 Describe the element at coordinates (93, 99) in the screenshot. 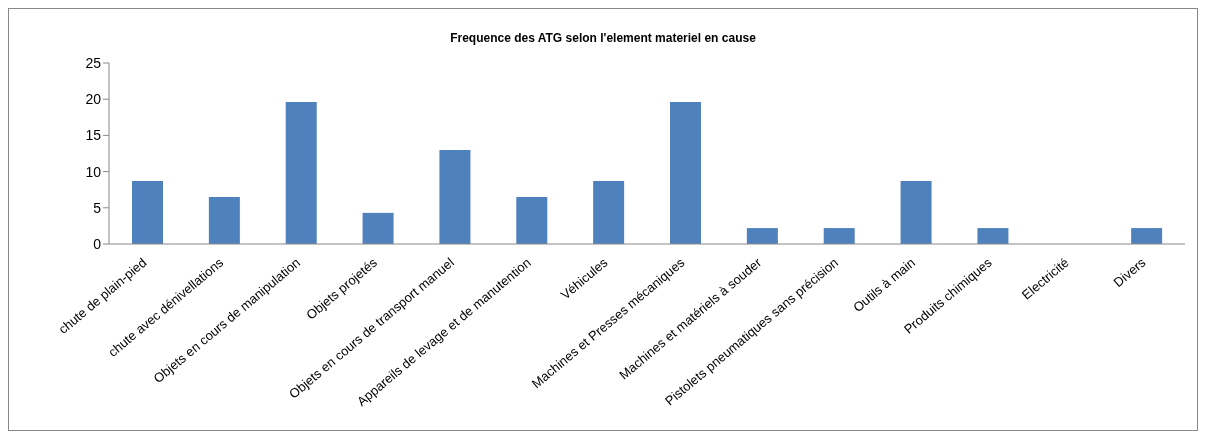

I see `y-tick-label: 20` at that location.